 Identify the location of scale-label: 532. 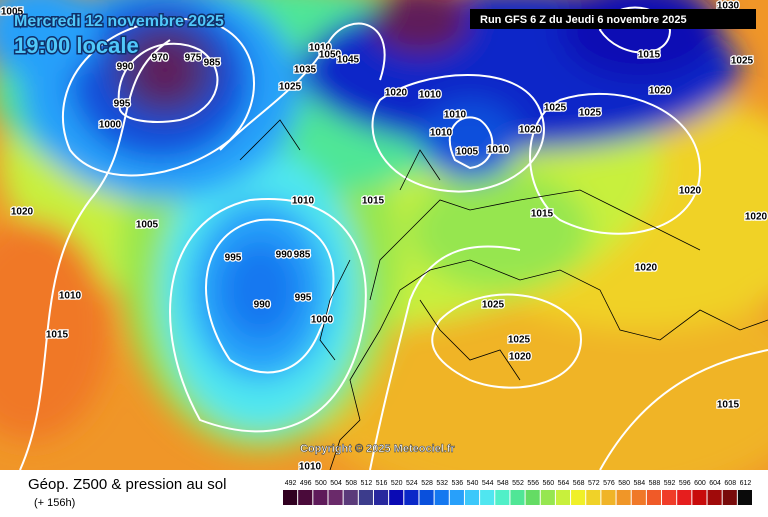
(442, 483).